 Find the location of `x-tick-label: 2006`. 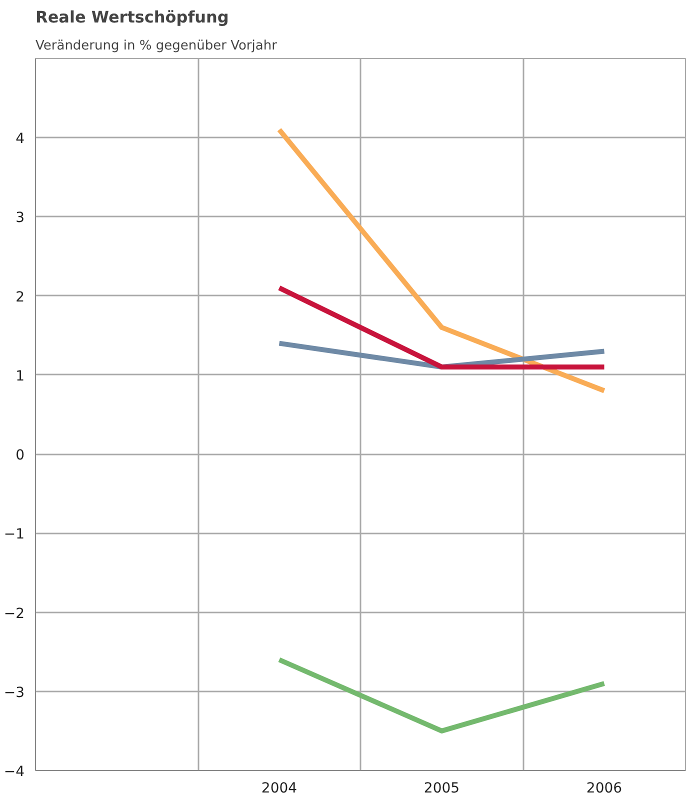

x-tick-label: 2006 is located at coordinates (604, 788).